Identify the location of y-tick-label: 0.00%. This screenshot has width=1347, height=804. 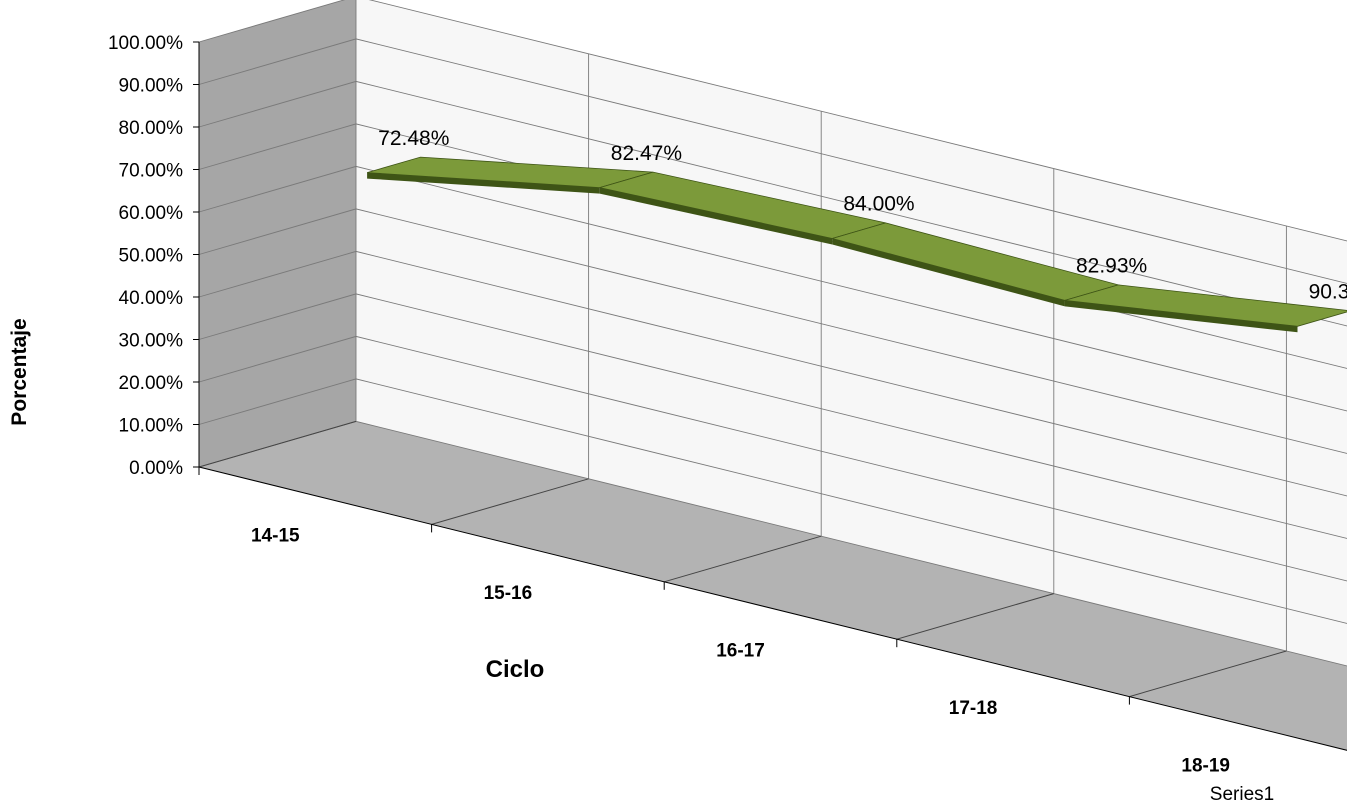
(156, 468).